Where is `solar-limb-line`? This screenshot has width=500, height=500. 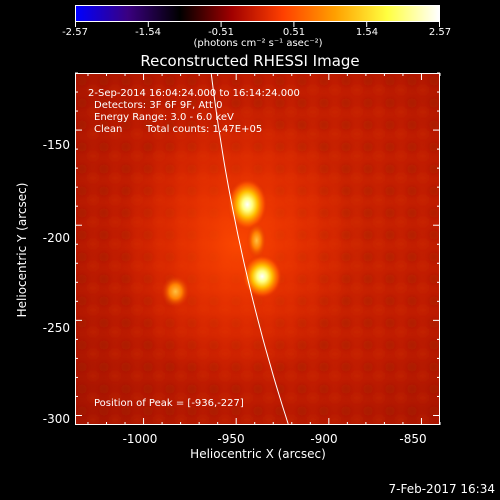
solar-limb-line is located at coordinates (249, 249).